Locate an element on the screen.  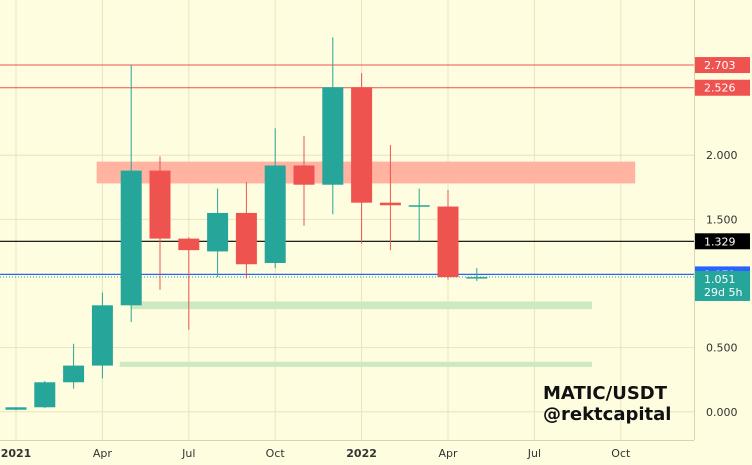
current-price-tag: 1.051 is located at coordinates (720, 279).